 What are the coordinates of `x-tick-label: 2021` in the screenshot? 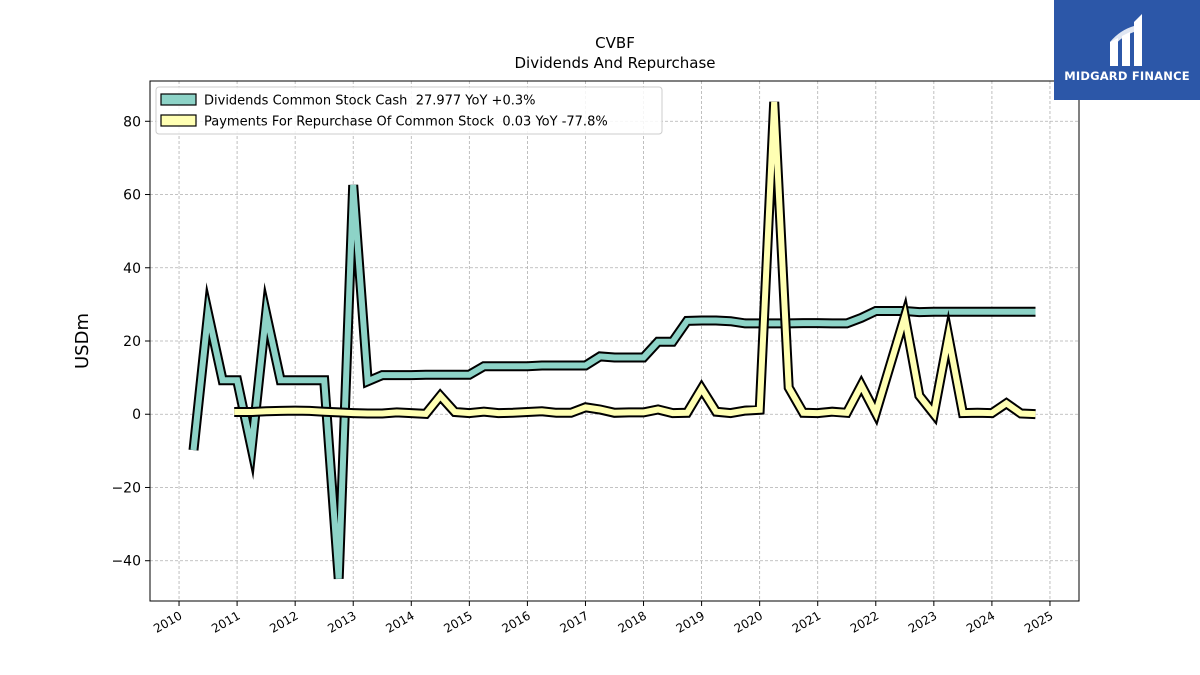 It's located at (806, 621).